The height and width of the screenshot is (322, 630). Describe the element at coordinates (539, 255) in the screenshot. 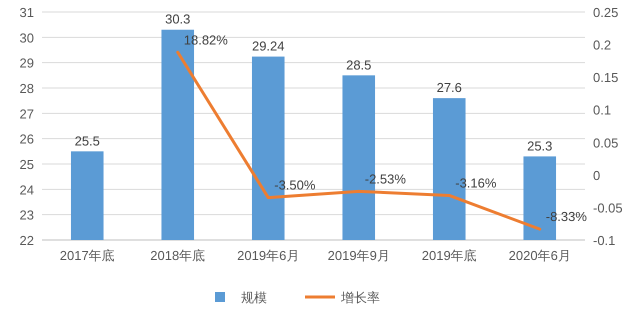

I see `x-tick-label: 2020年6月` at that location.